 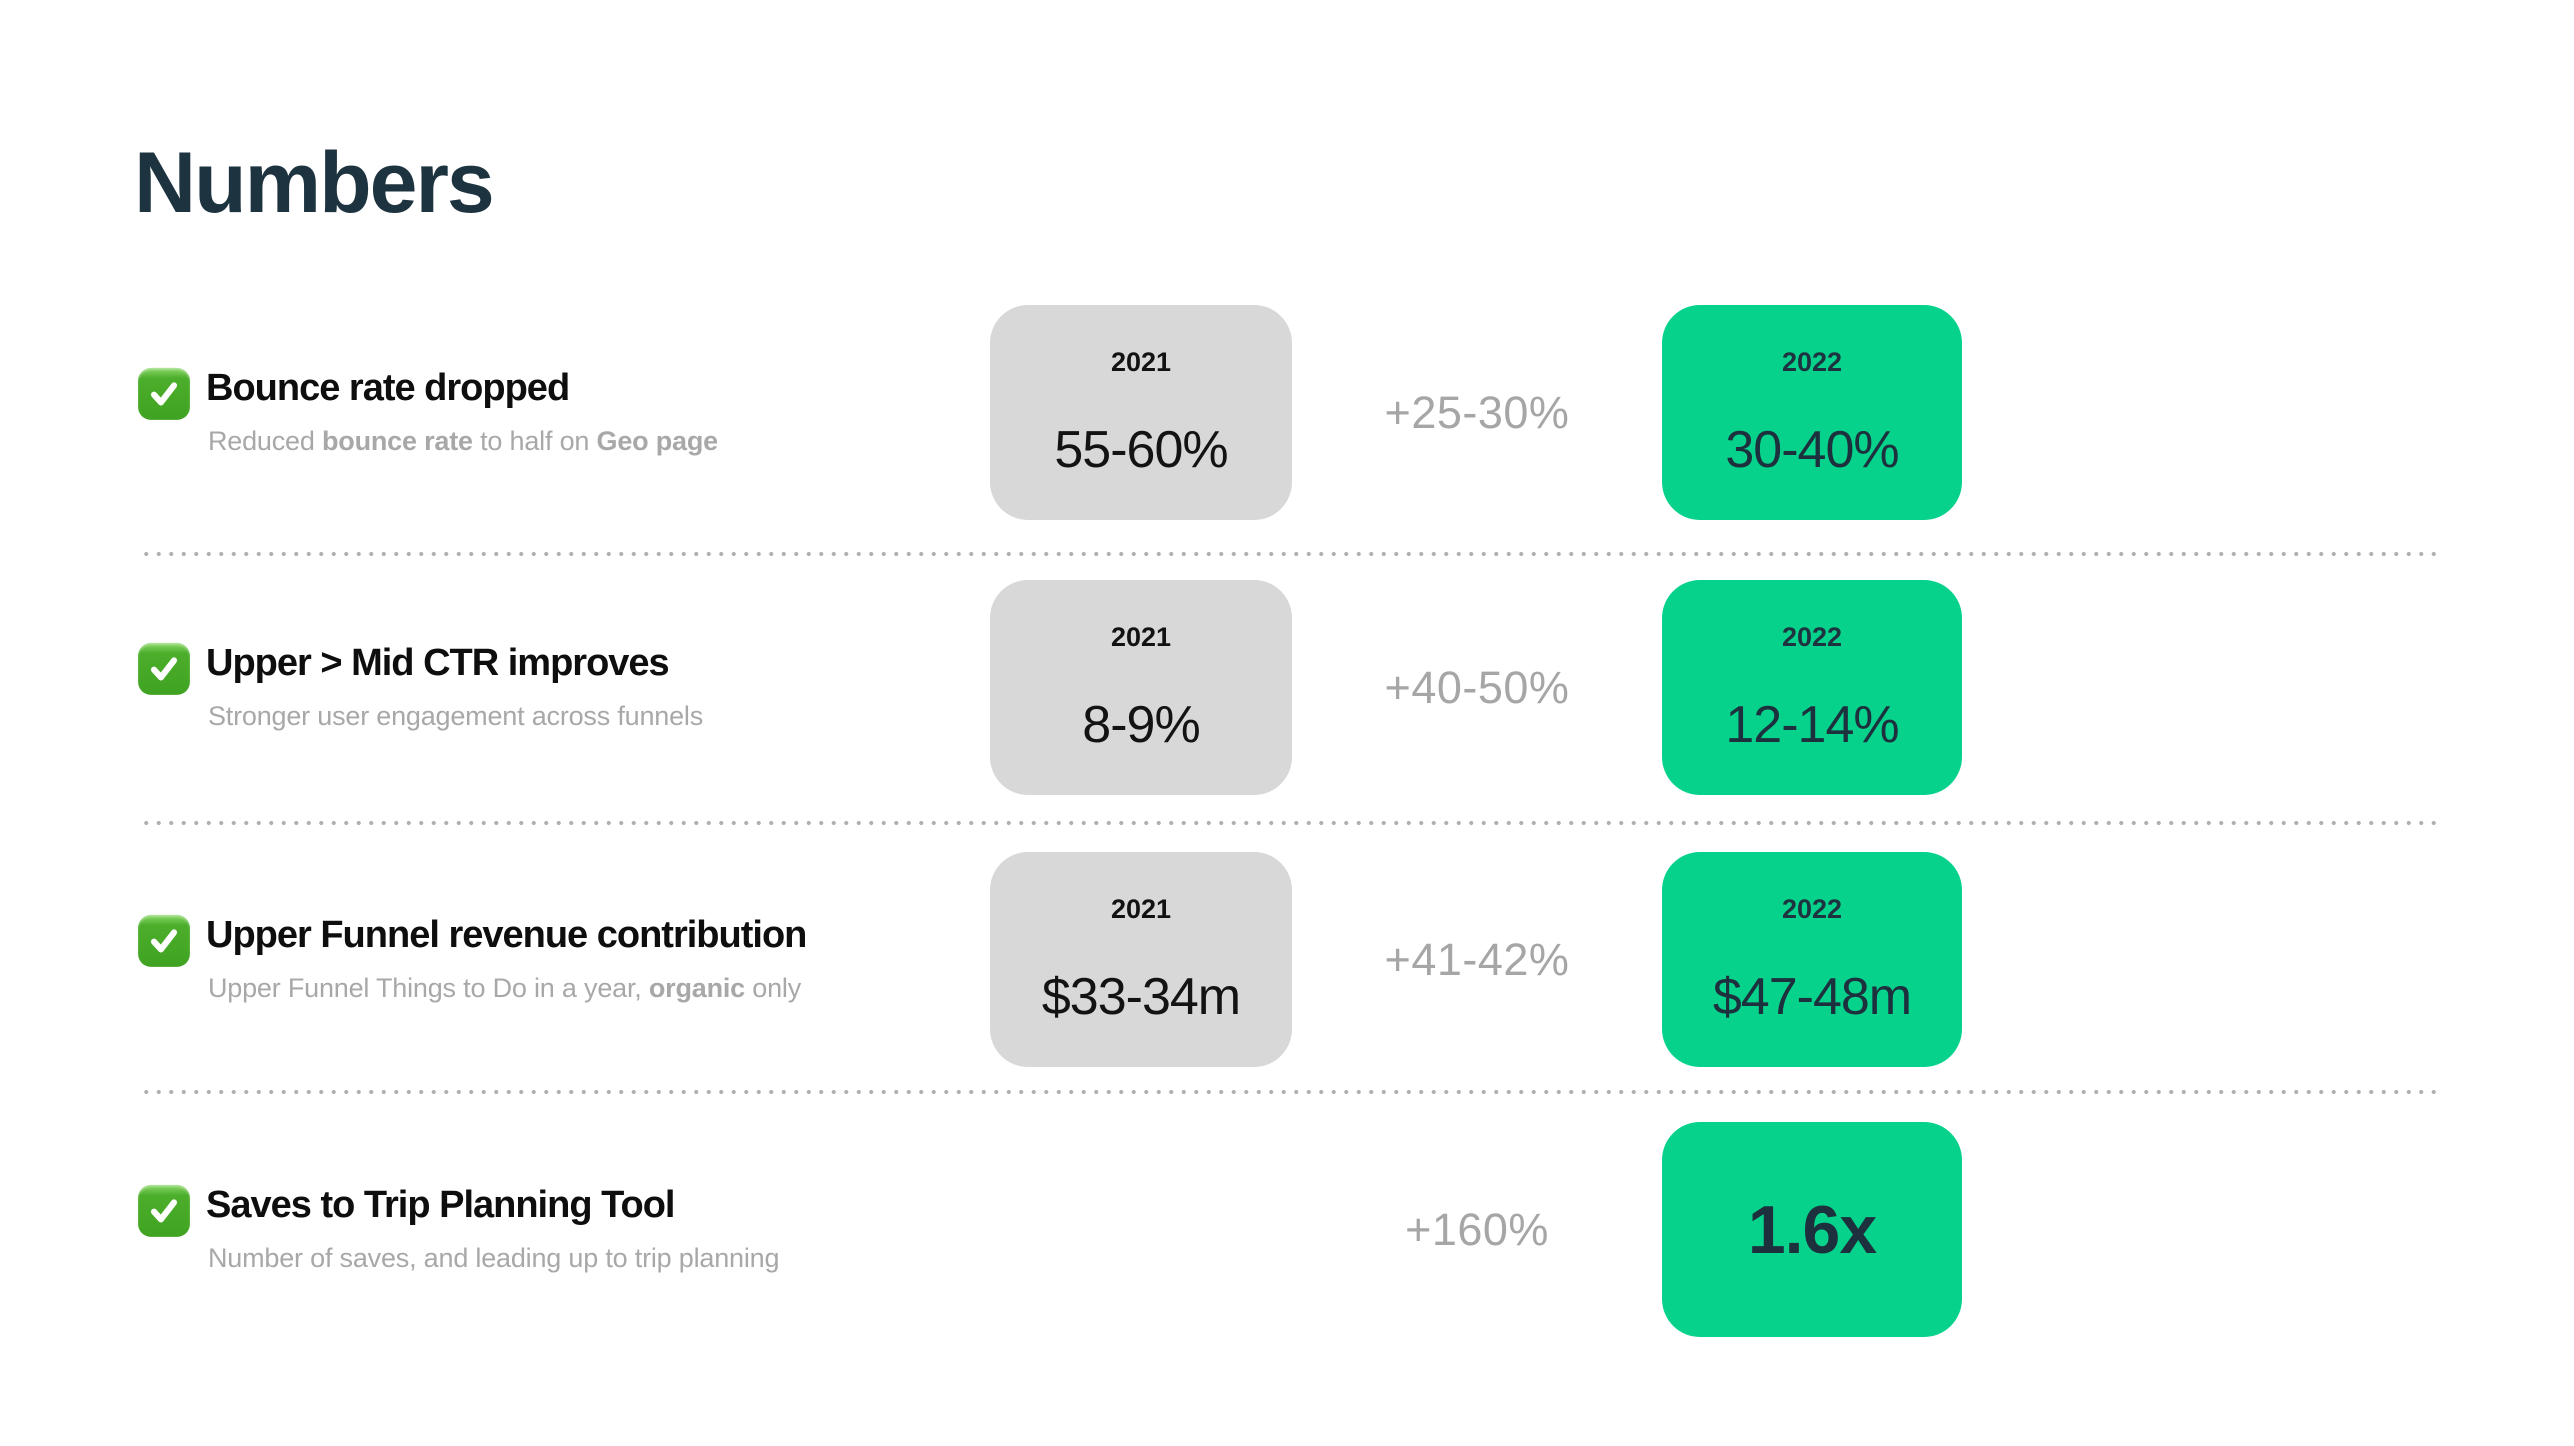 What do you see at coordinates (1812, 412) in the screenshot?
I see `value-box-2022: 2022 30-40%` at bounding box center [1812, 412].